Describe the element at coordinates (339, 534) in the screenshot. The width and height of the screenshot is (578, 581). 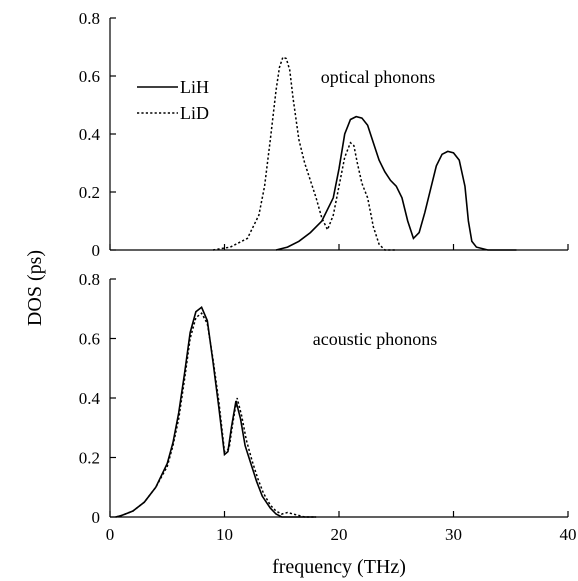
I see `x-tick-label-2: 20` at that location.